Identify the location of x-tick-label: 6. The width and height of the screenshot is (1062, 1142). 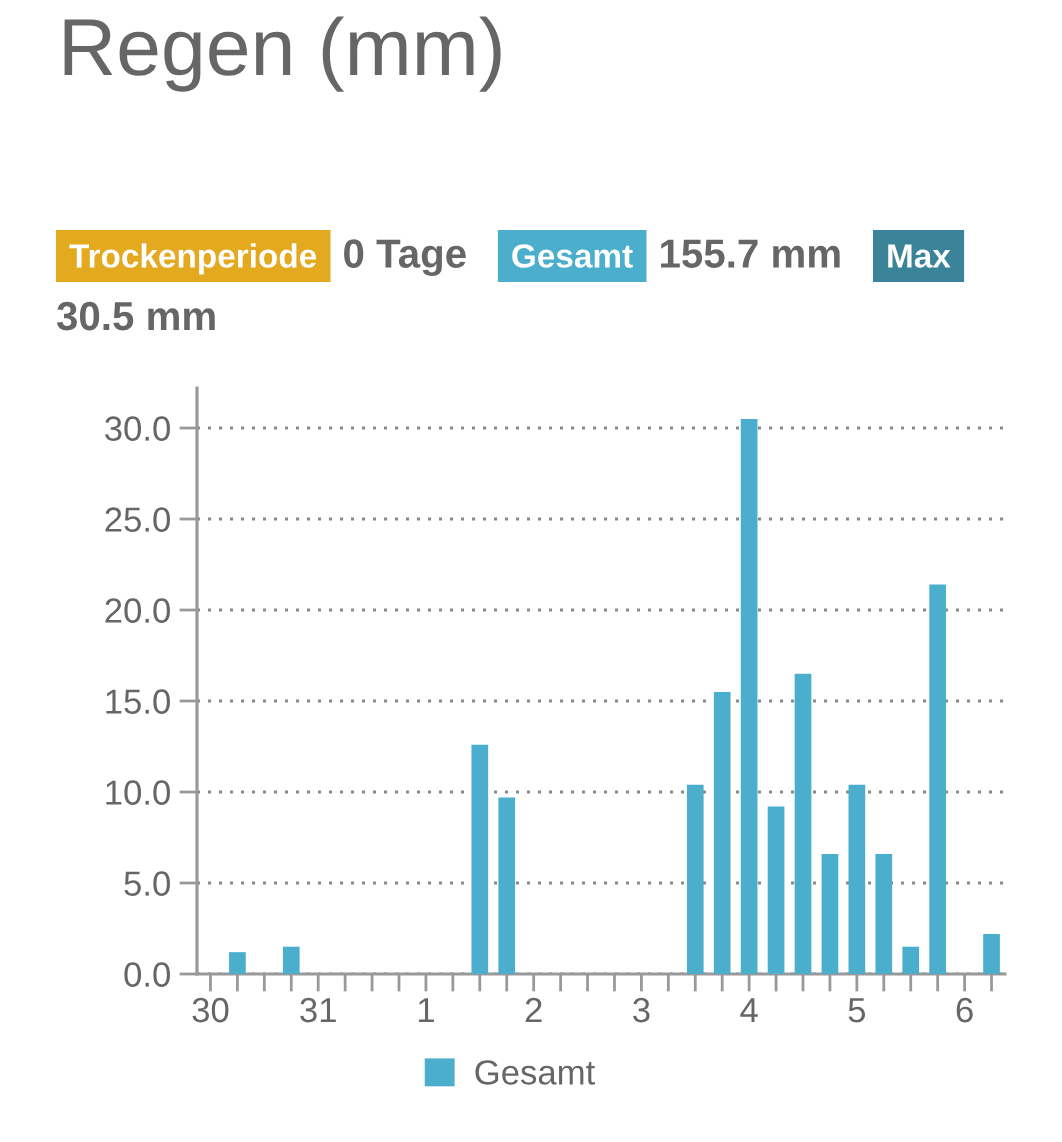
(964, 1010).